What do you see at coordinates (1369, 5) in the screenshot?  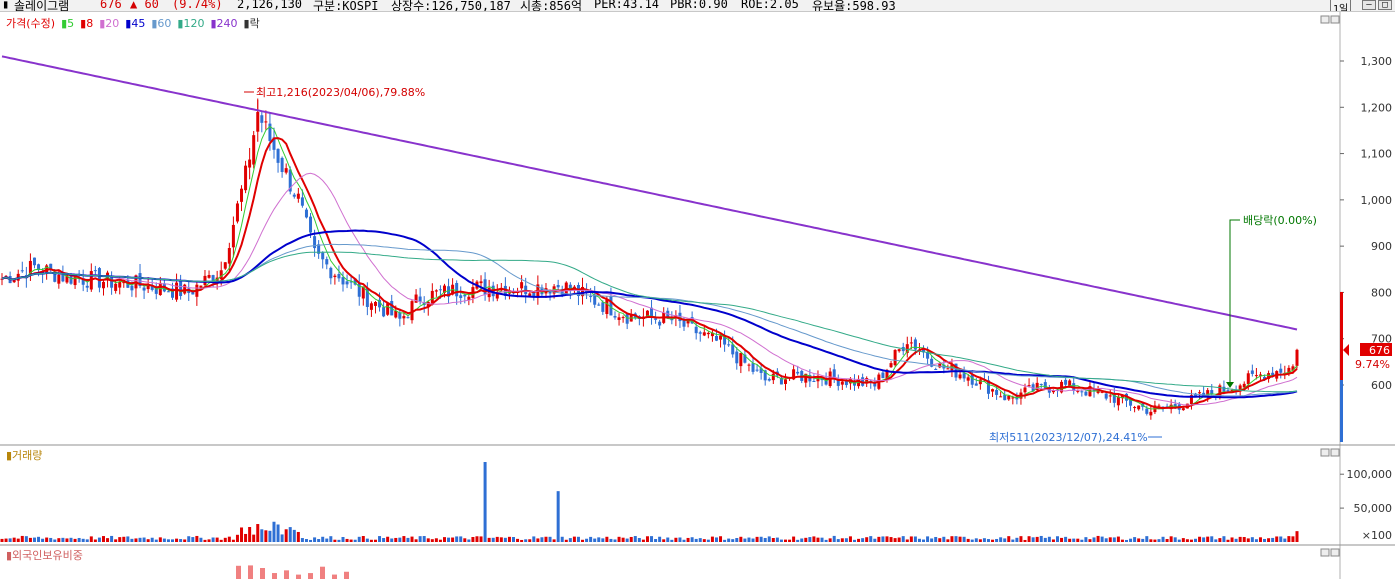 I see `minimize-icon: –` at bounding box center [1369, 5].